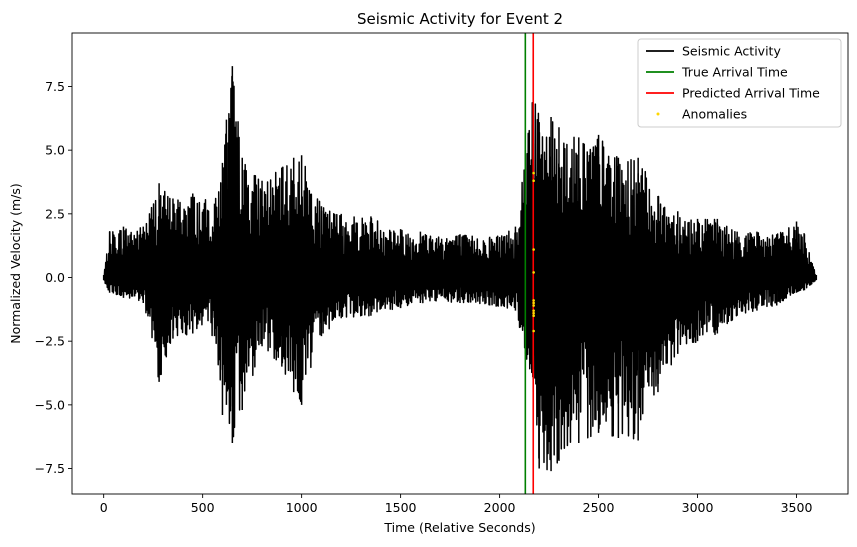  Describe the element at coordinates (15, 263) in the screenshot. I see `y-axis-title: Normalized Velocity (m/s)` at that location.